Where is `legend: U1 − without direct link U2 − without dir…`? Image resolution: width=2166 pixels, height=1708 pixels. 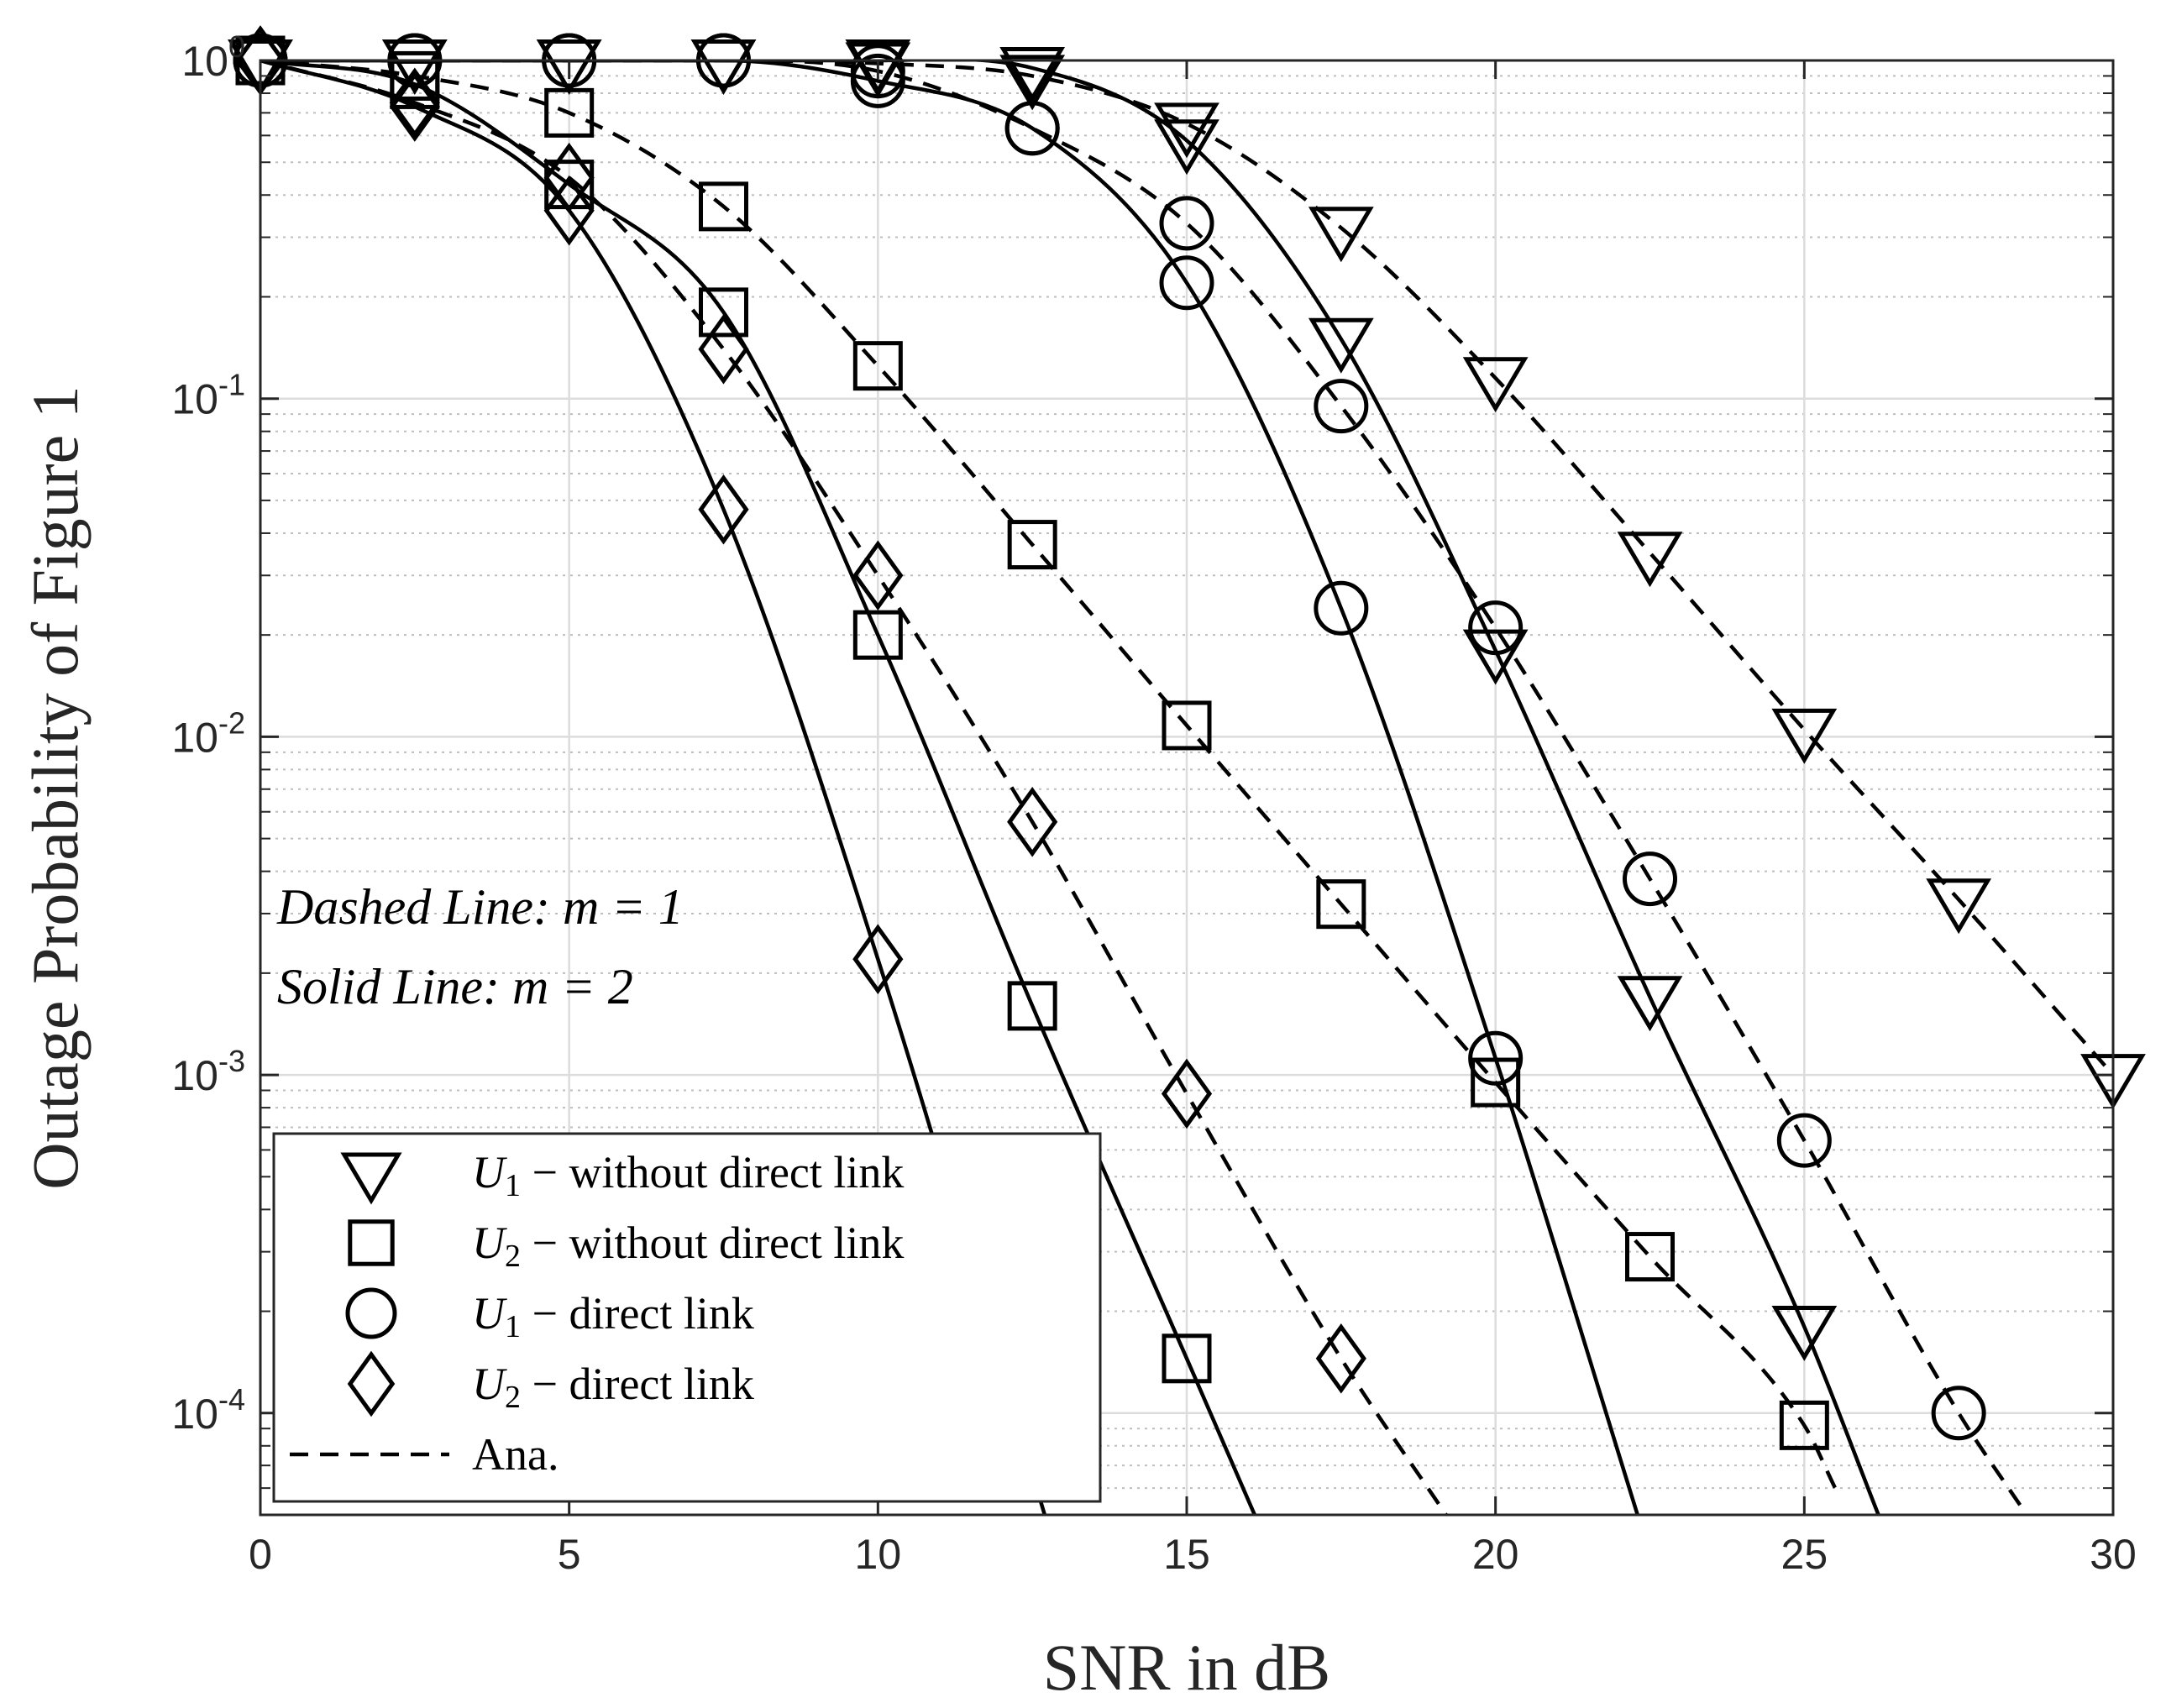
legend: U1 − without direct link U2 − without dir… is located at coordinates (687, 1318).